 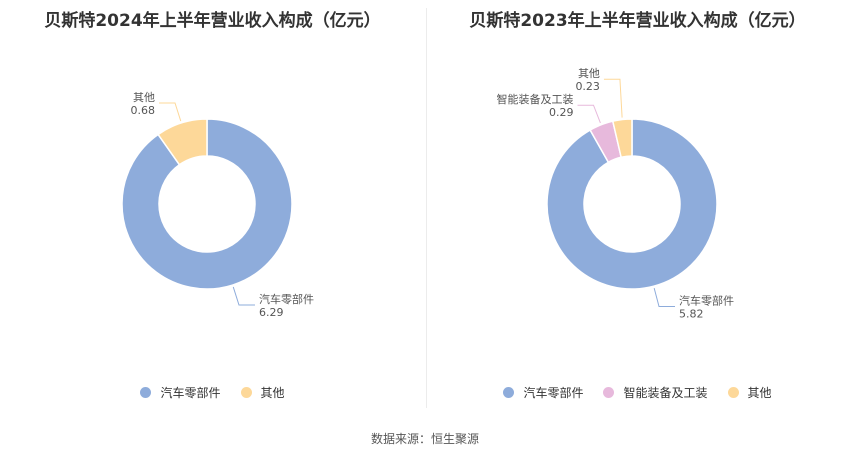 I want to click on slice-label: 智能装备及工装, so click(x=535, y=99).